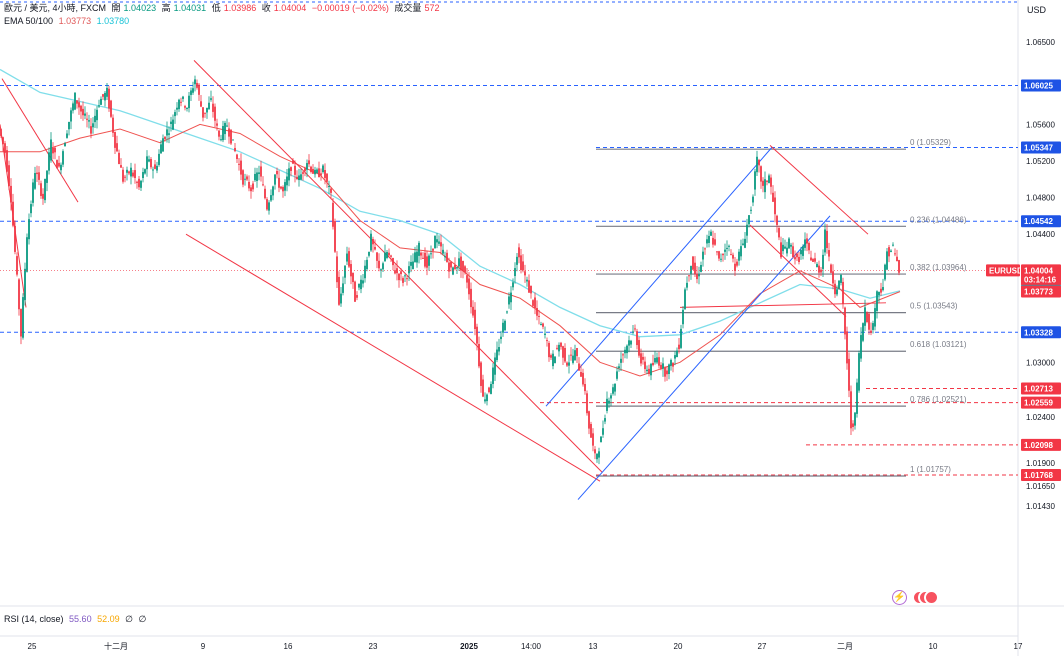 The width and height of the screenshot is (1064, 656). Describe the element at coordinates (393, 357) in the screenshot. I see `trend-line` at that location.